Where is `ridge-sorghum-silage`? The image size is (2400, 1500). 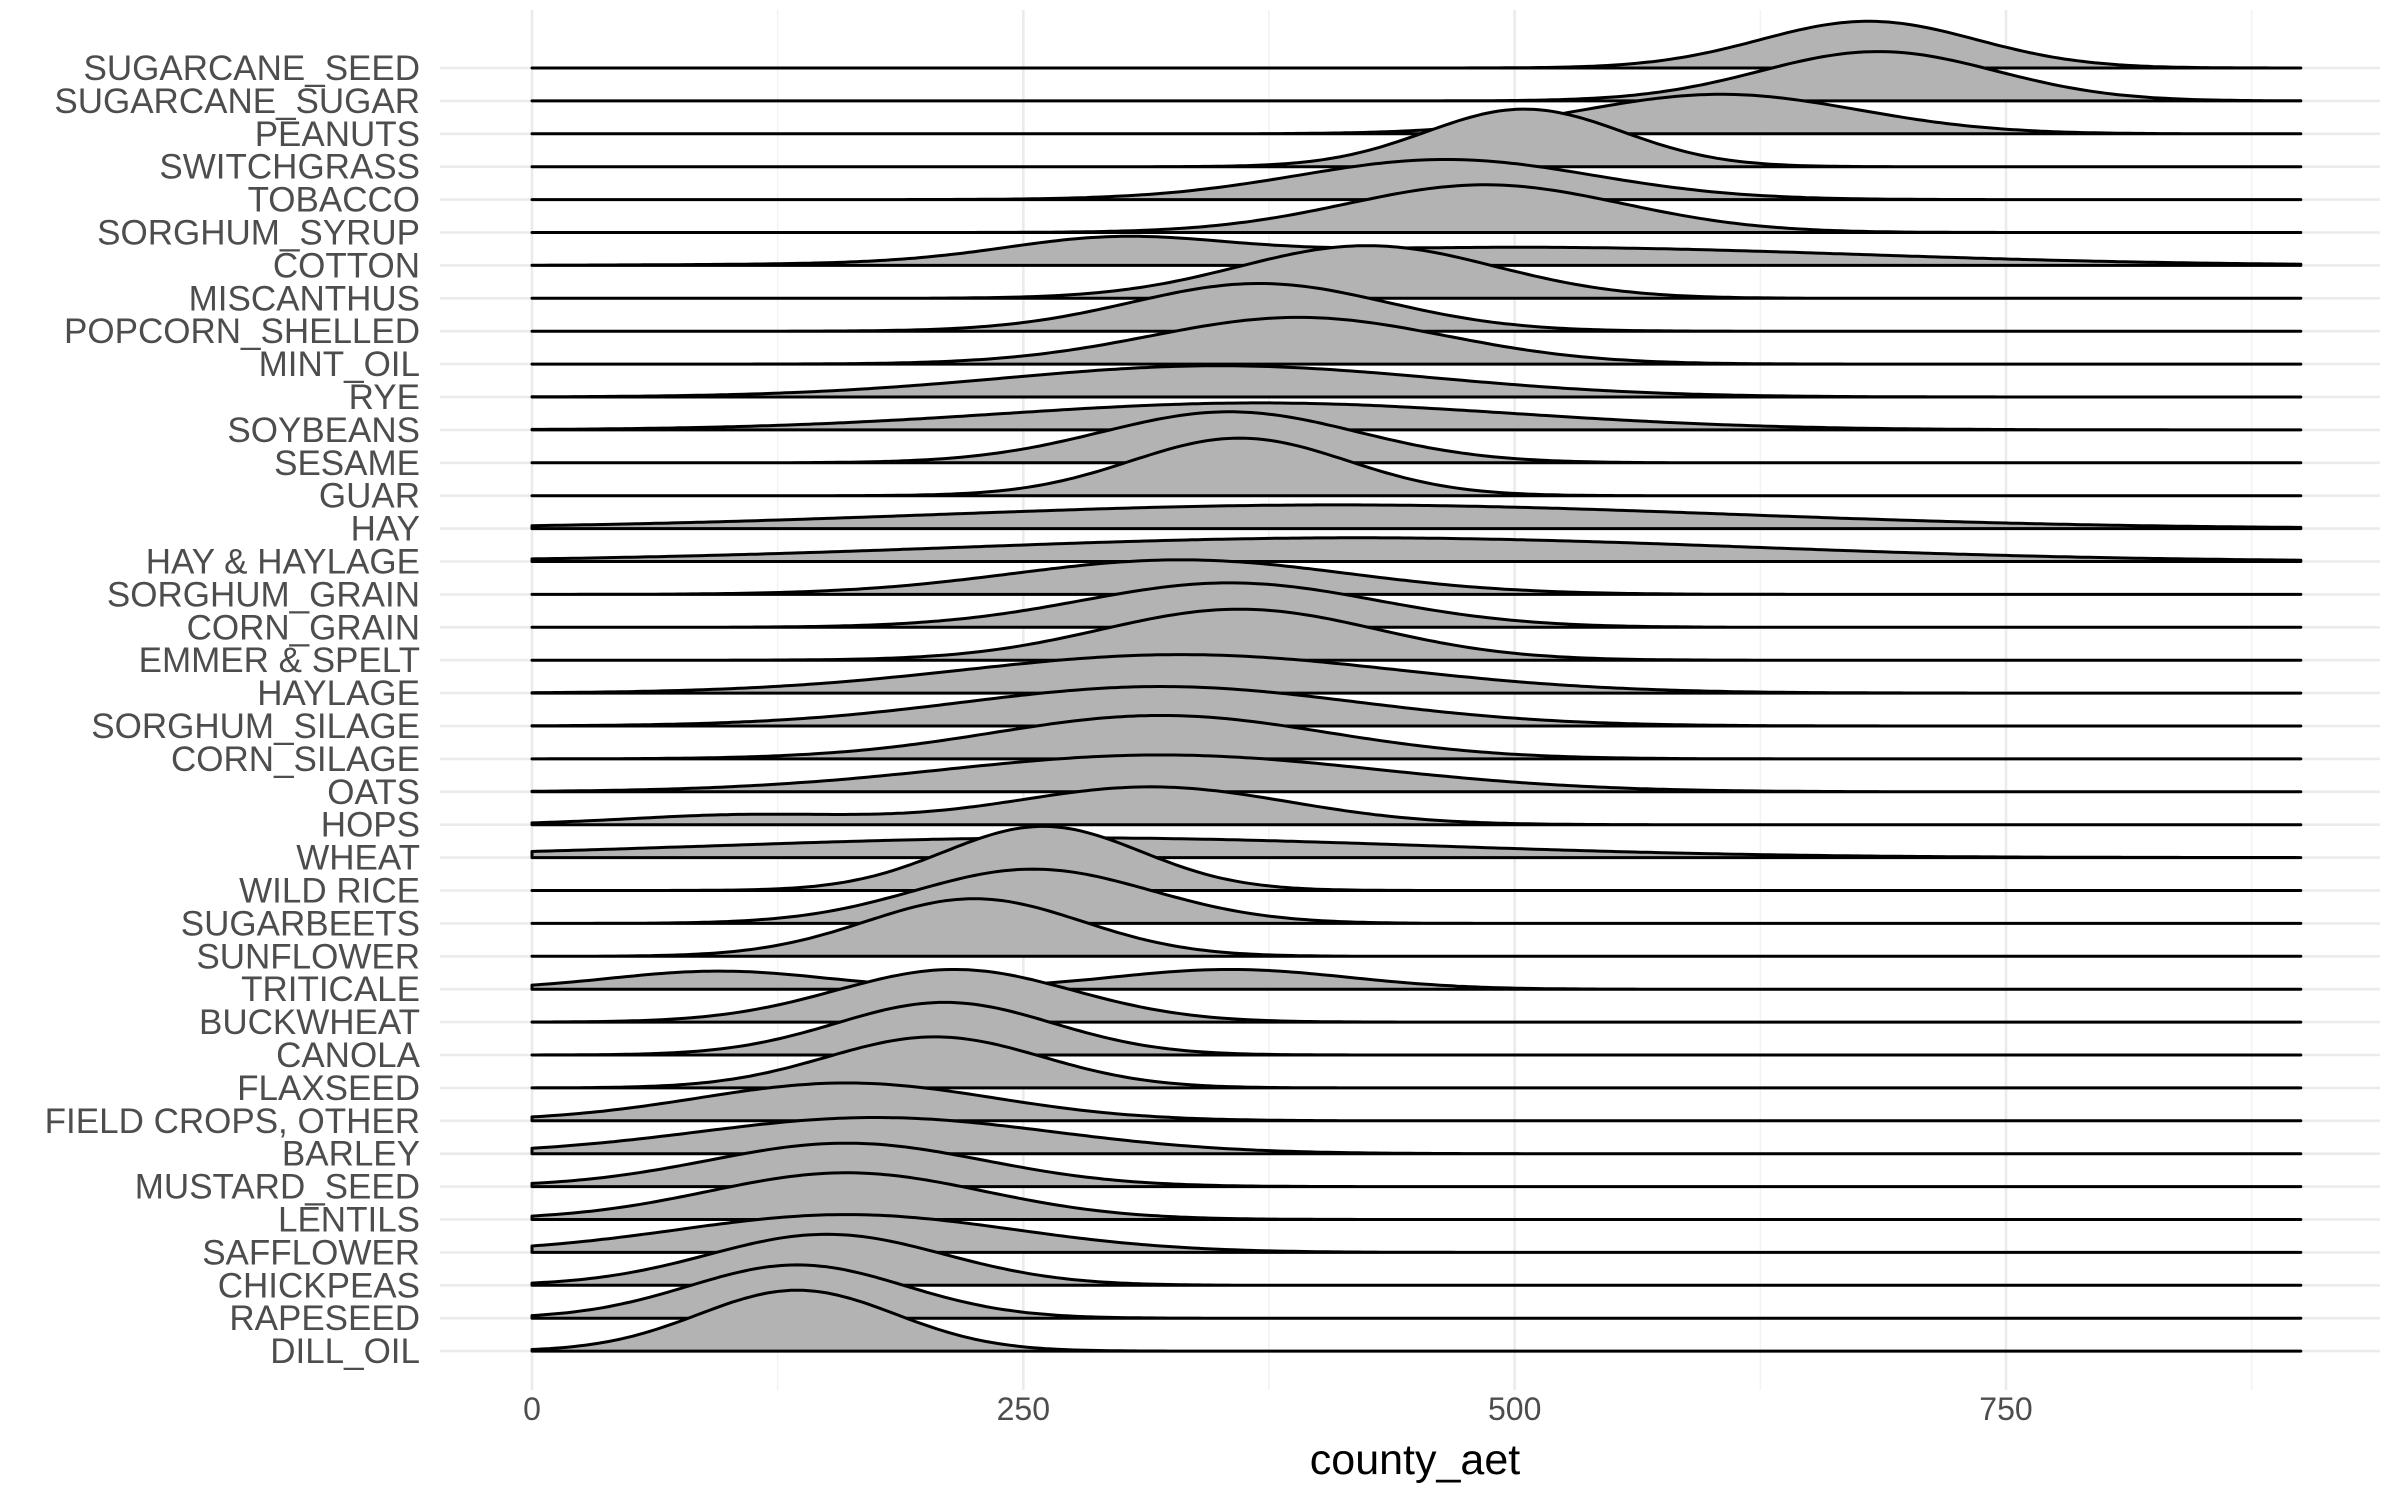
ridge-sorghum-silage is located at coordinates (1416, 706).